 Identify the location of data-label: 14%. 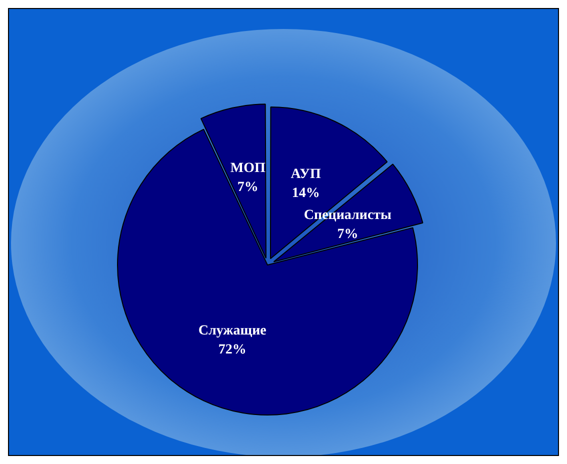
(306, 194).